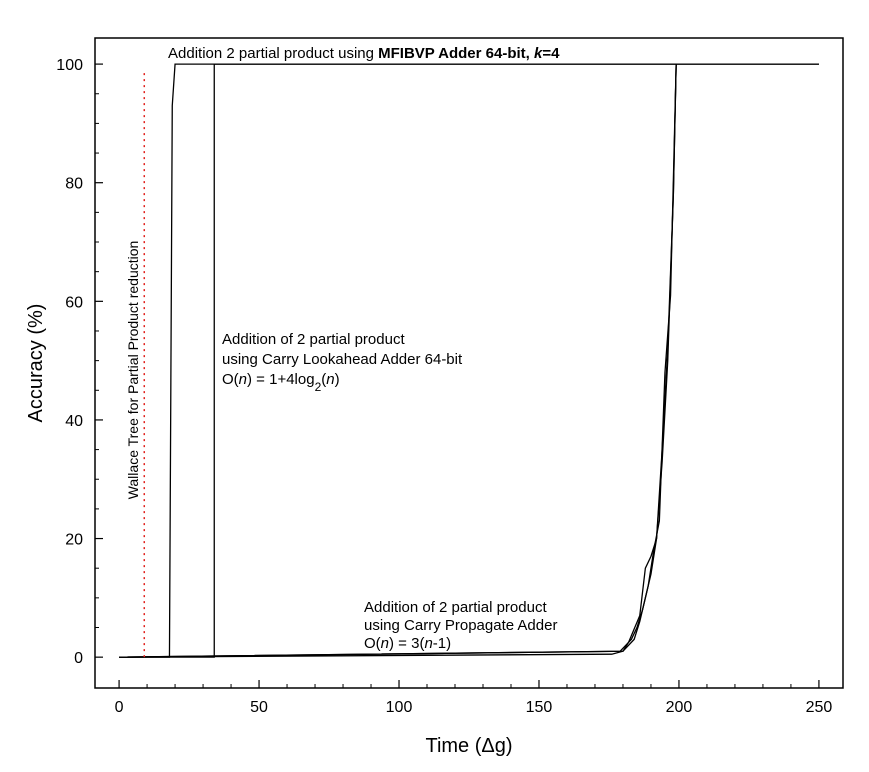 This screenshot has height=772, width=869. What do you see at coordinates (273, 53) in the screenshot?
I see `annotation-part: Addition 2 partial product using` at bounding box center [273, 53].